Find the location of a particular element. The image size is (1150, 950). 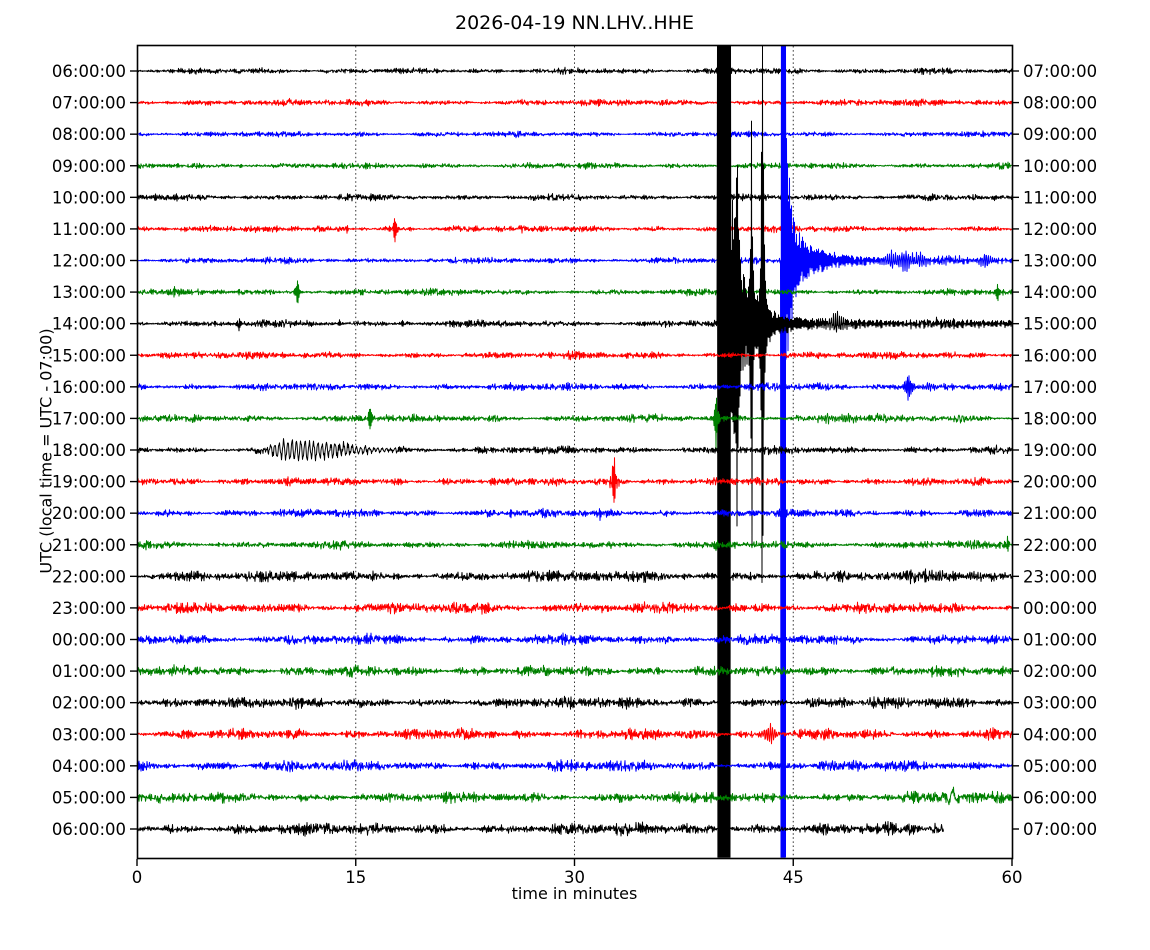

trace-row-080000-utc is located at coordinates (574, 134).